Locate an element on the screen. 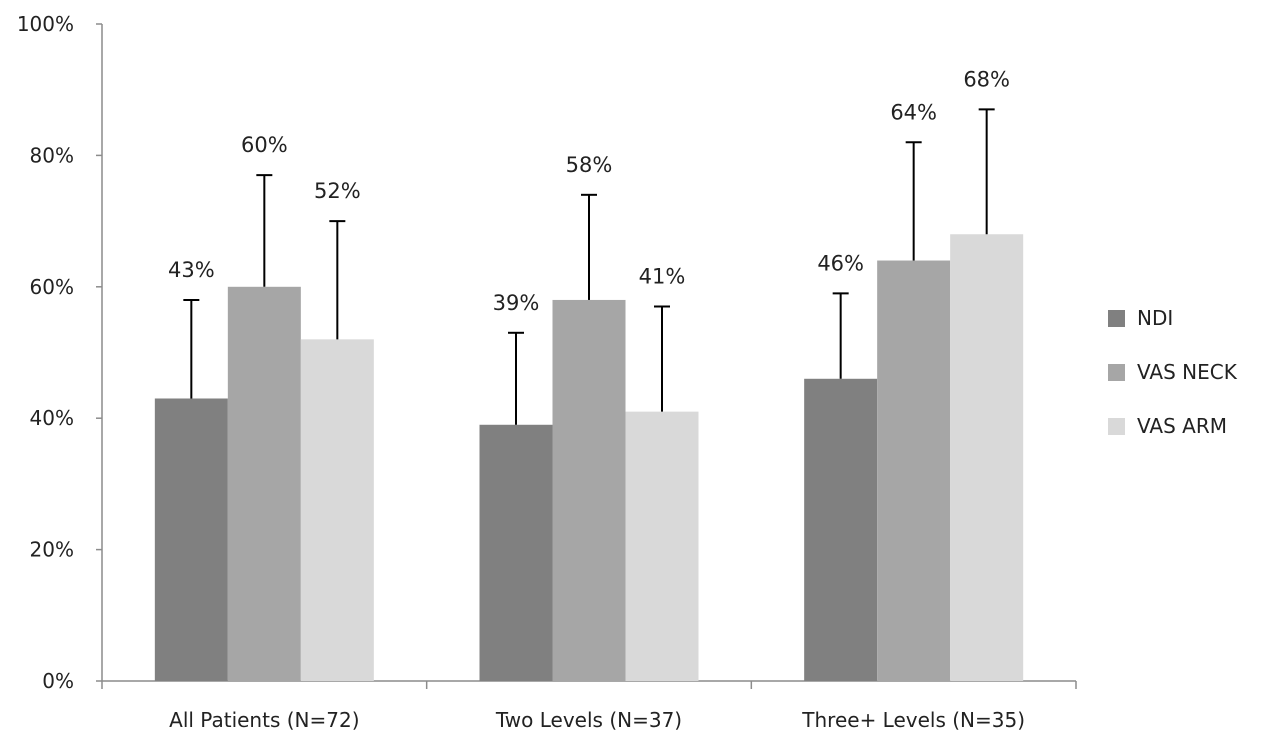 This screenshot has height=742, width=1280. data-label: 46% is located at coordinates (840, 263).